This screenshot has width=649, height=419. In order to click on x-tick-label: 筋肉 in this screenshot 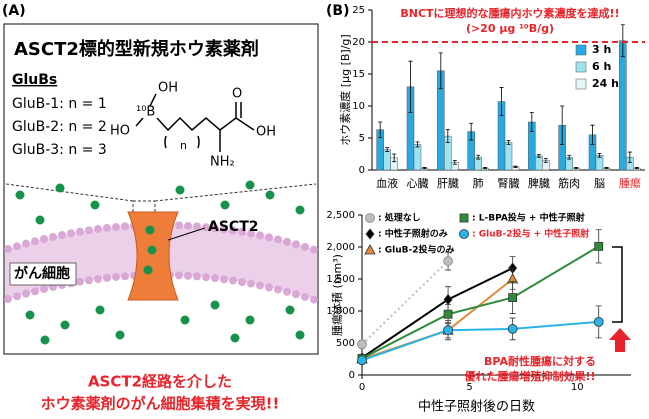, I will do `click(569, 183)`.